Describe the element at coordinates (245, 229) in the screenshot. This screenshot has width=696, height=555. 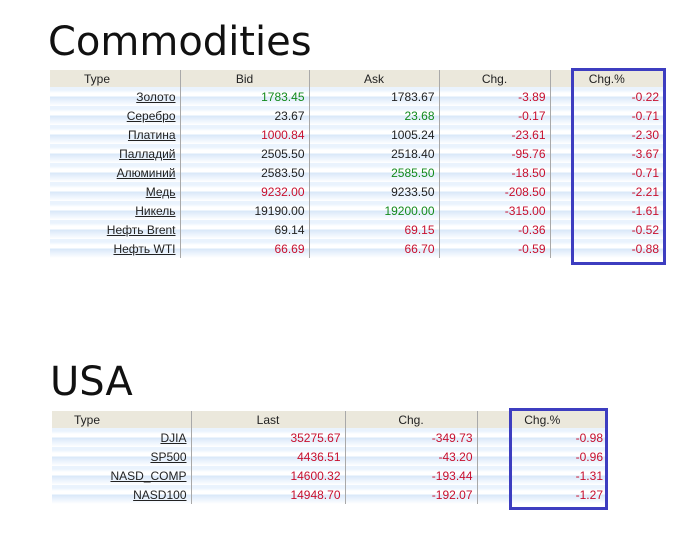
I see `bid-value: 69.14` at that location.